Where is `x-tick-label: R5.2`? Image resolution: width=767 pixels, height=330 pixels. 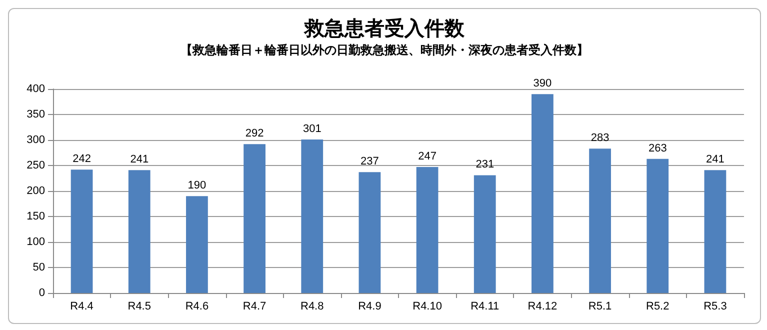 x-tick-label: R5.2 is located at coordinates (658, 306).